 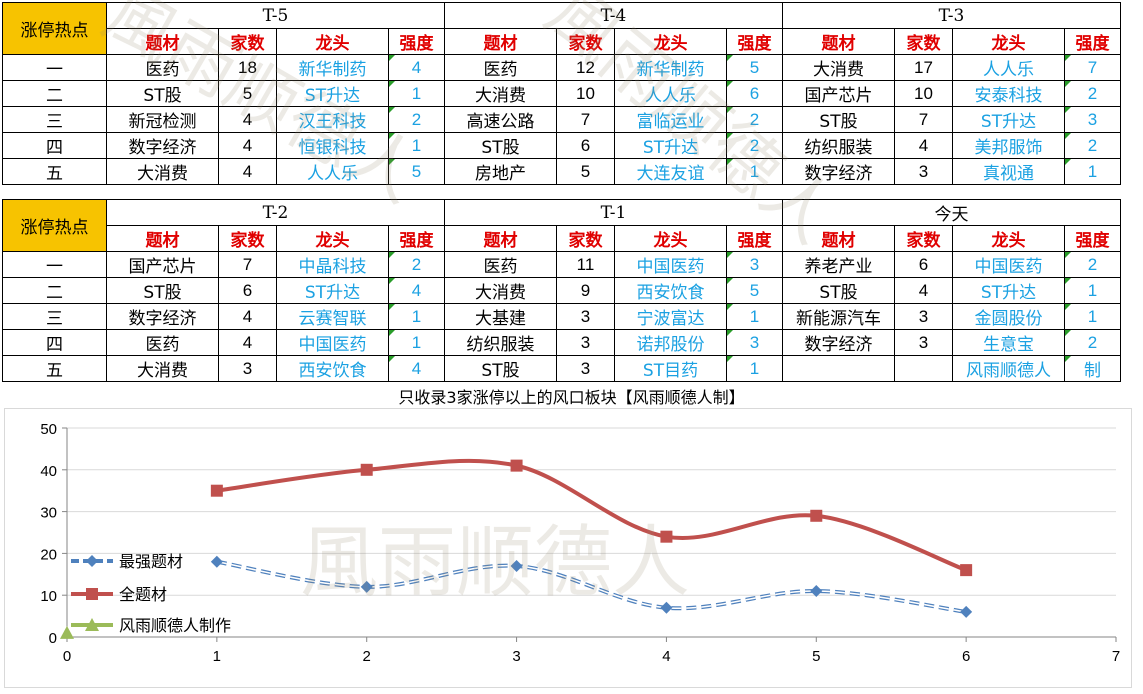 I want to click on theme-cell: 养老产业, so click(x=838, y=264).